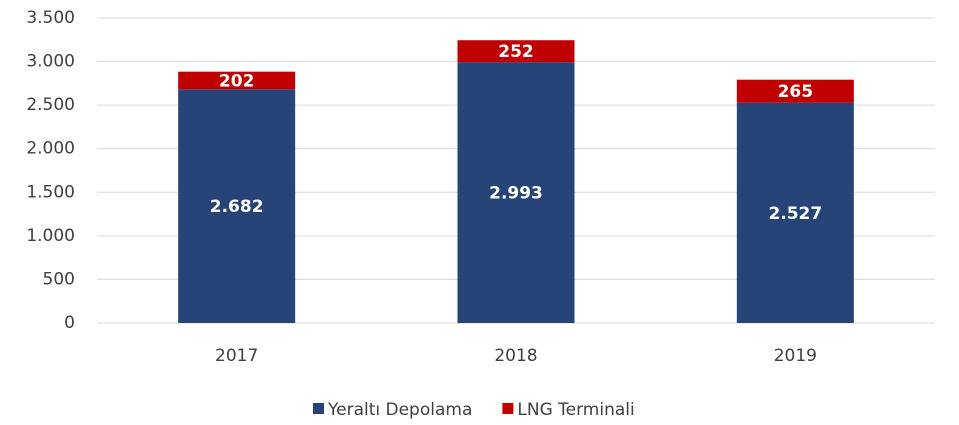 The width and height of the screenshot is (959, 425). What do you see at coordinates (59, 279) in the screenshot?
I see `y-tick-label: 500` at bounding box center [59, 279].